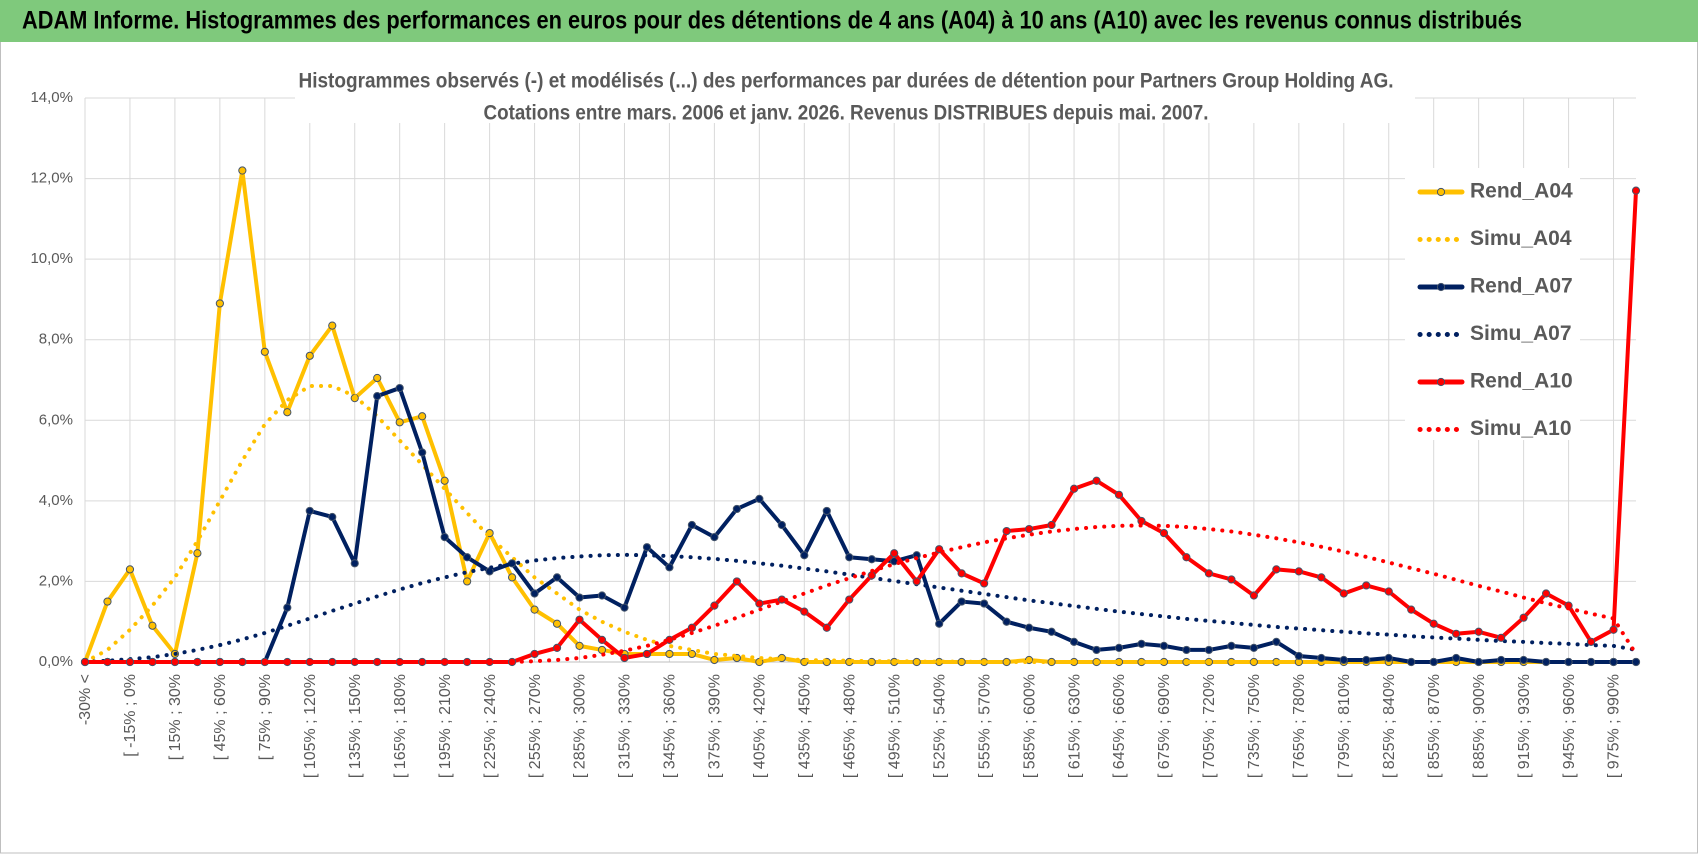 The height and width of the screenshot is (854, 1698). What do you see at coordinates (310, 726) in the screenshot?
I see `x-tick-label: [ 105% ; 120%` at bounding box center [310, 726].